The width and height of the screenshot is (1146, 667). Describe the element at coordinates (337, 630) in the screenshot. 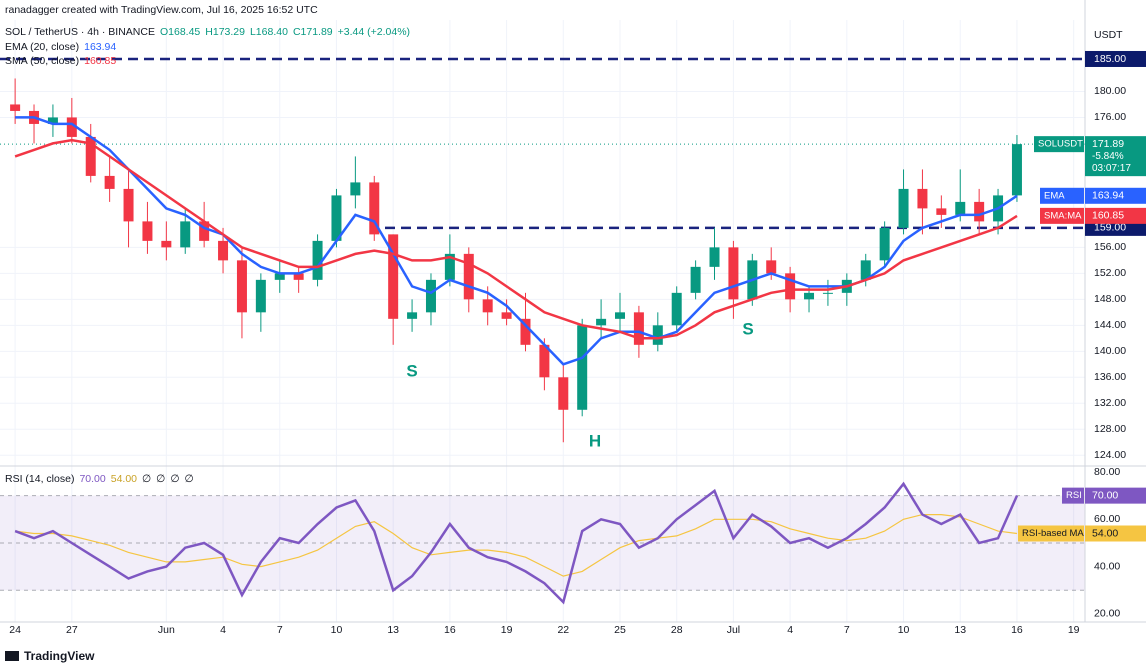

I see `x-tick-label: 10` at that location.